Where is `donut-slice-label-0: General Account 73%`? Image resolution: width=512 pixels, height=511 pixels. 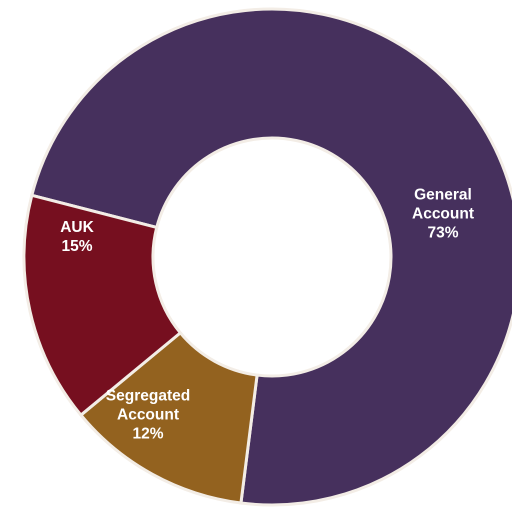 donut-slice-label-0: General Account 73% is located at coordinates (443, 214).